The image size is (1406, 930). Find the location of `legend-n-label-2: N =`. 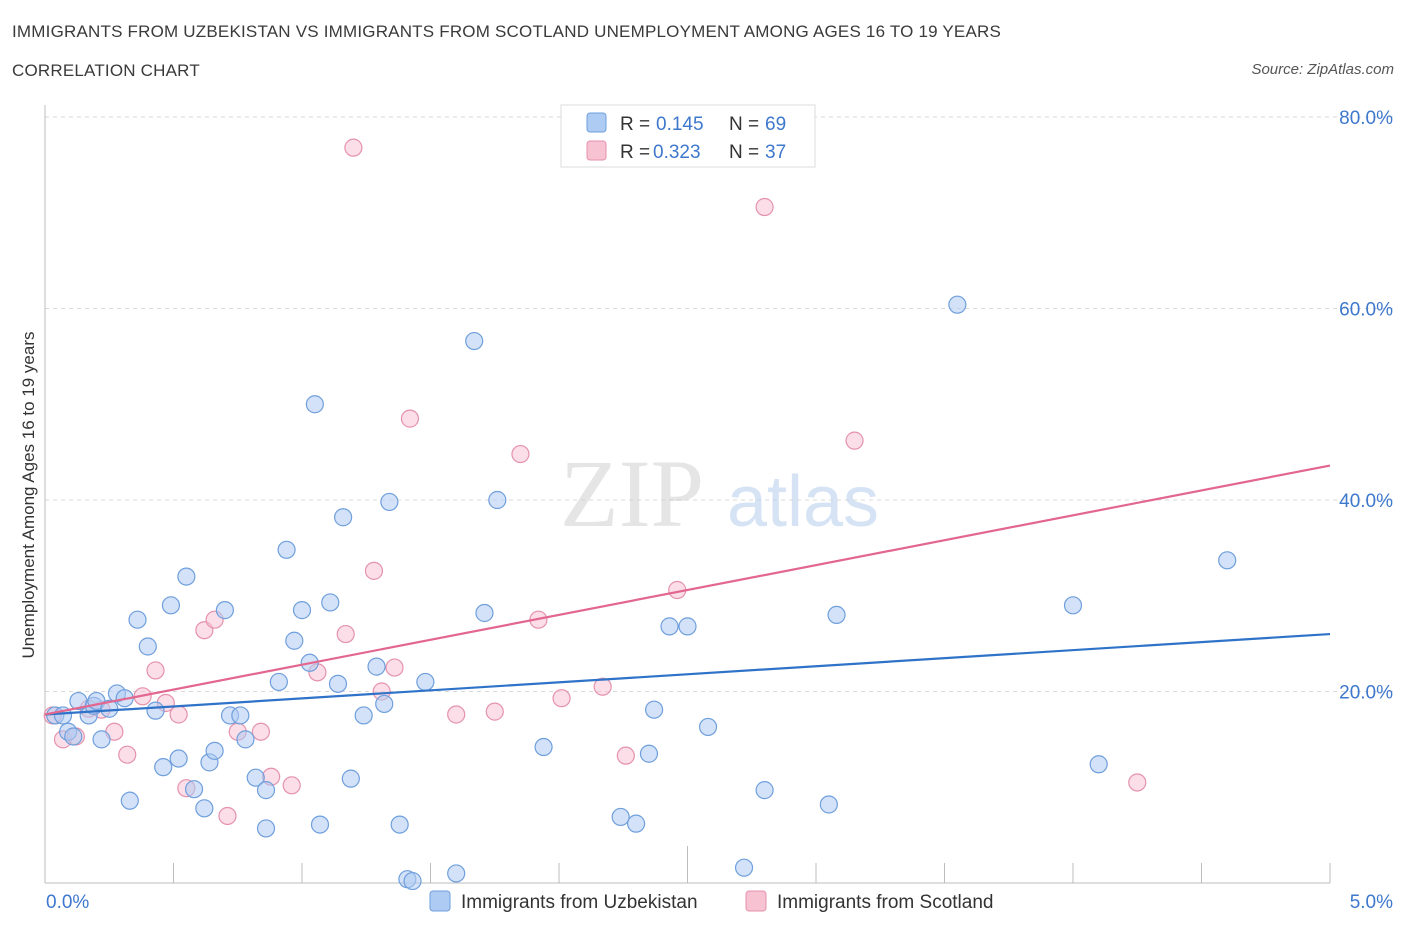

legend-n-label-2: N = is located at coordinates (744, 152).